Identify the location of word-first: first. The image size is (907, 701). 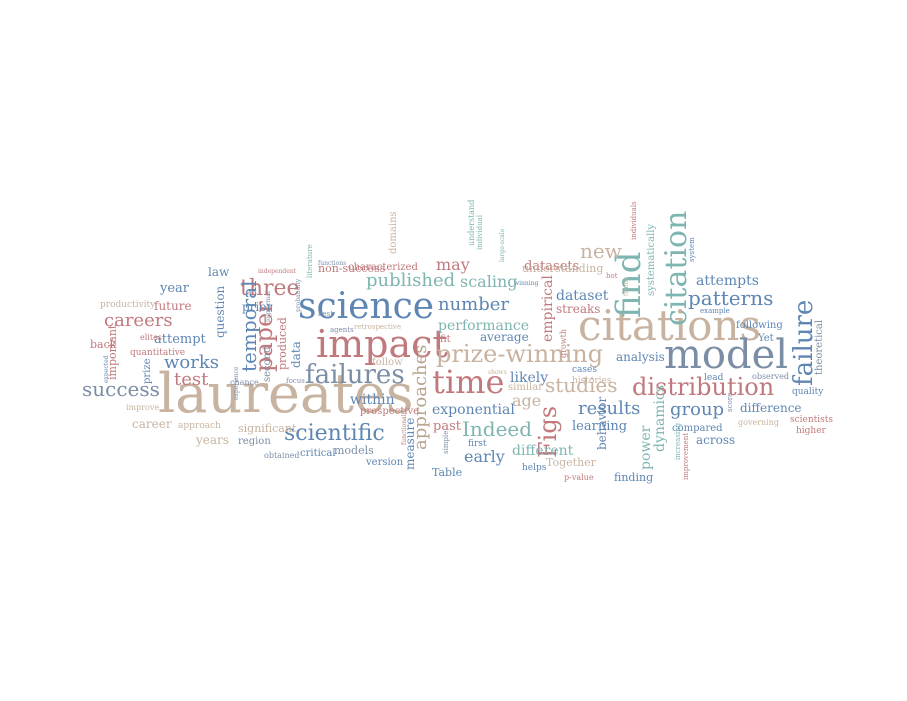
(477, 444).